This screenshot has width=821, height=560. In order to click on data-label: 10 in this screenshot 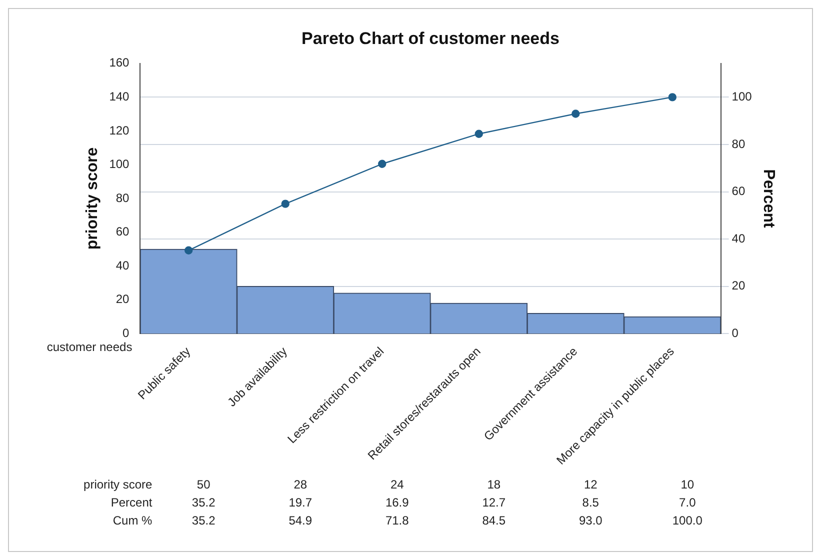, I will do `click(687, 484)`.